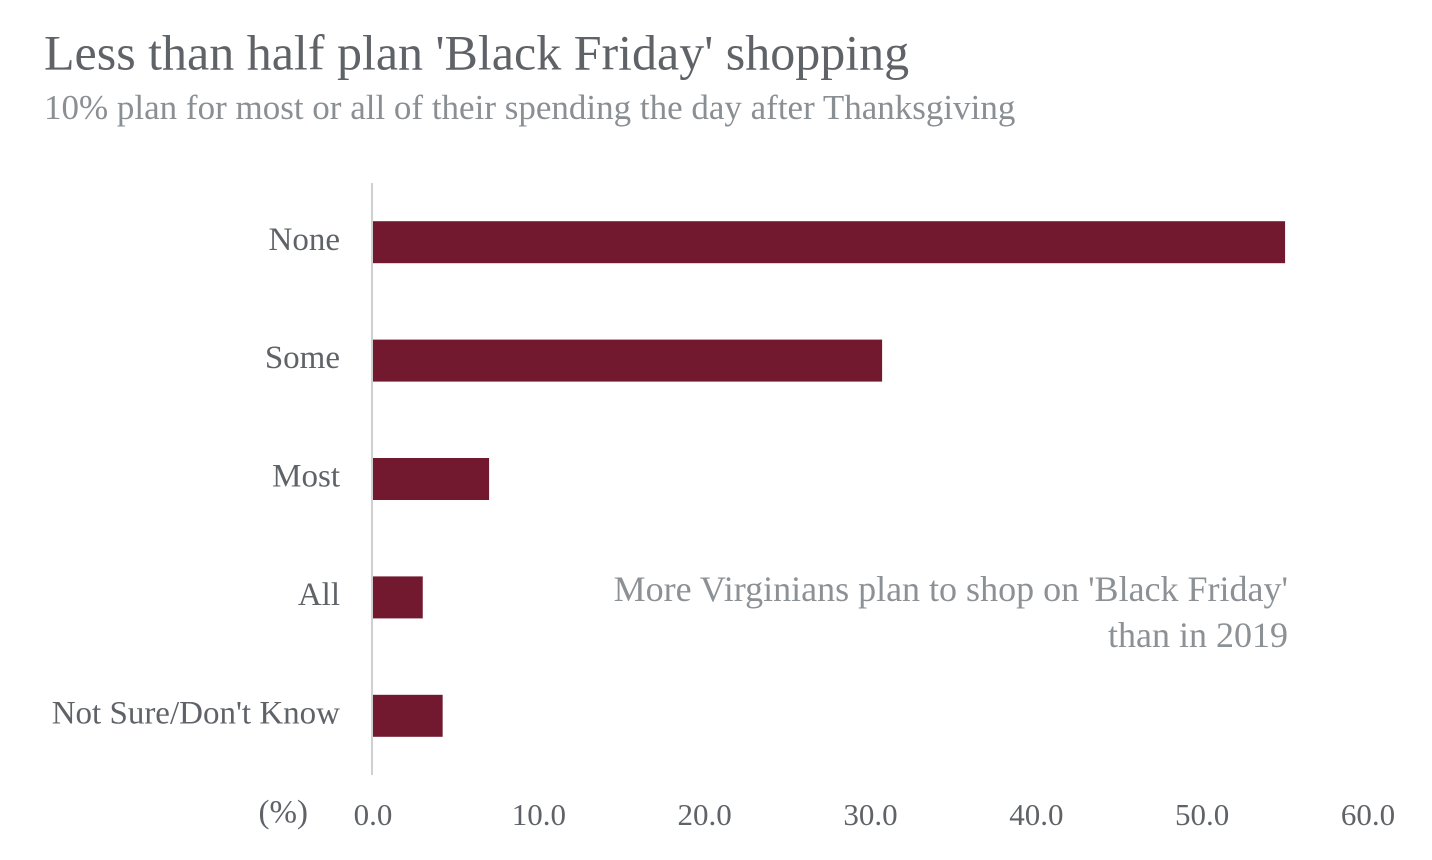 This screenshot has width=1432, height=860. Describe the element at coordinates (705, 814) in the screenshot. I see `x-tick-label: 20.0` at that location.